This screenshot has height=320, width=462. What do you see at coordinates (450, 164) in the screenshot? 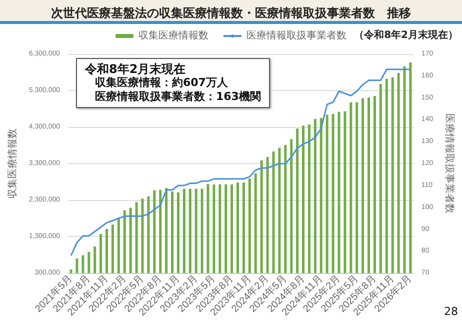
I see `y2-axis-title: 医療情報取扱事業者数` at bounding box center [450, 164].